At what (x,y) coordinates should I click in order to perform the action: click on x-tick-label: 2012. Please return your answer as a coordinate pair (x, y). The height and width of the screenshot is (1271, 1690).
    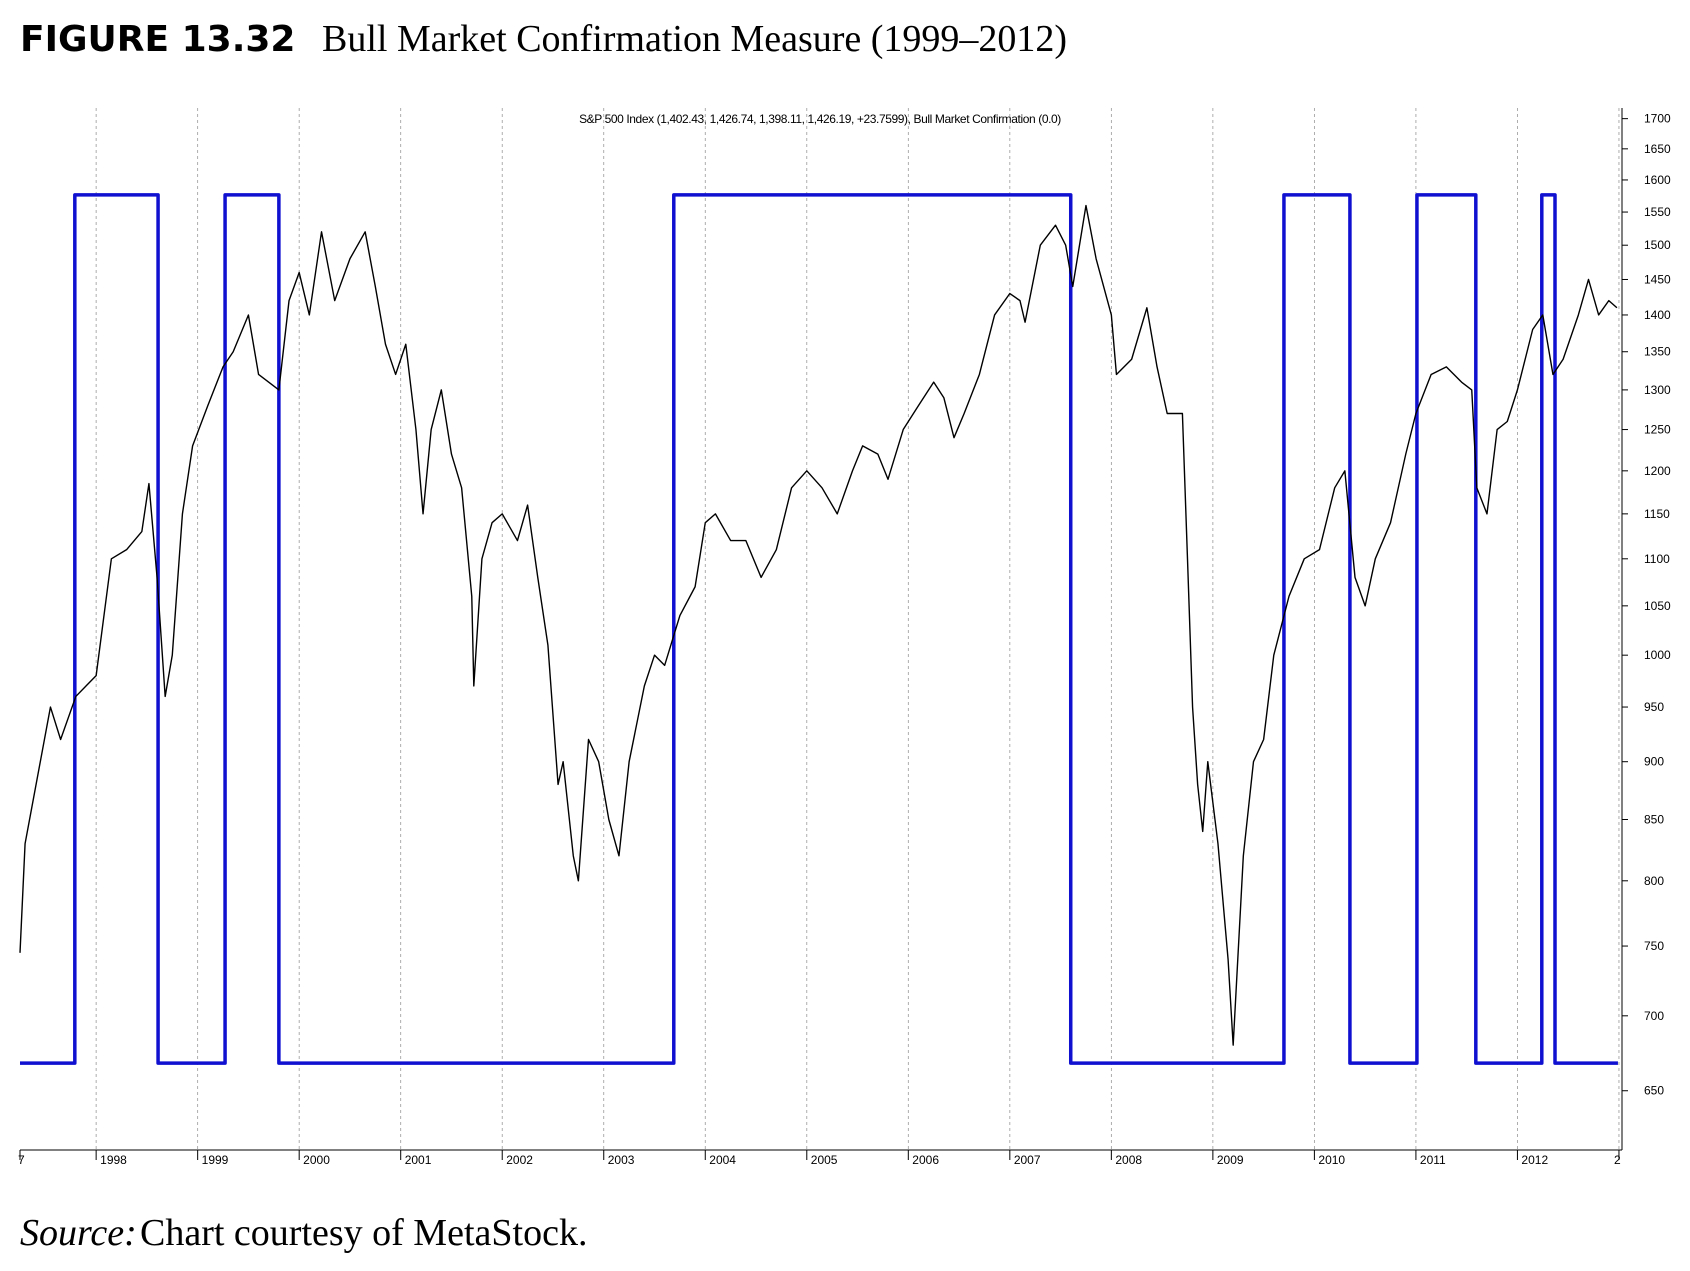
    Looking at the image, I should click on (1534, 1160).